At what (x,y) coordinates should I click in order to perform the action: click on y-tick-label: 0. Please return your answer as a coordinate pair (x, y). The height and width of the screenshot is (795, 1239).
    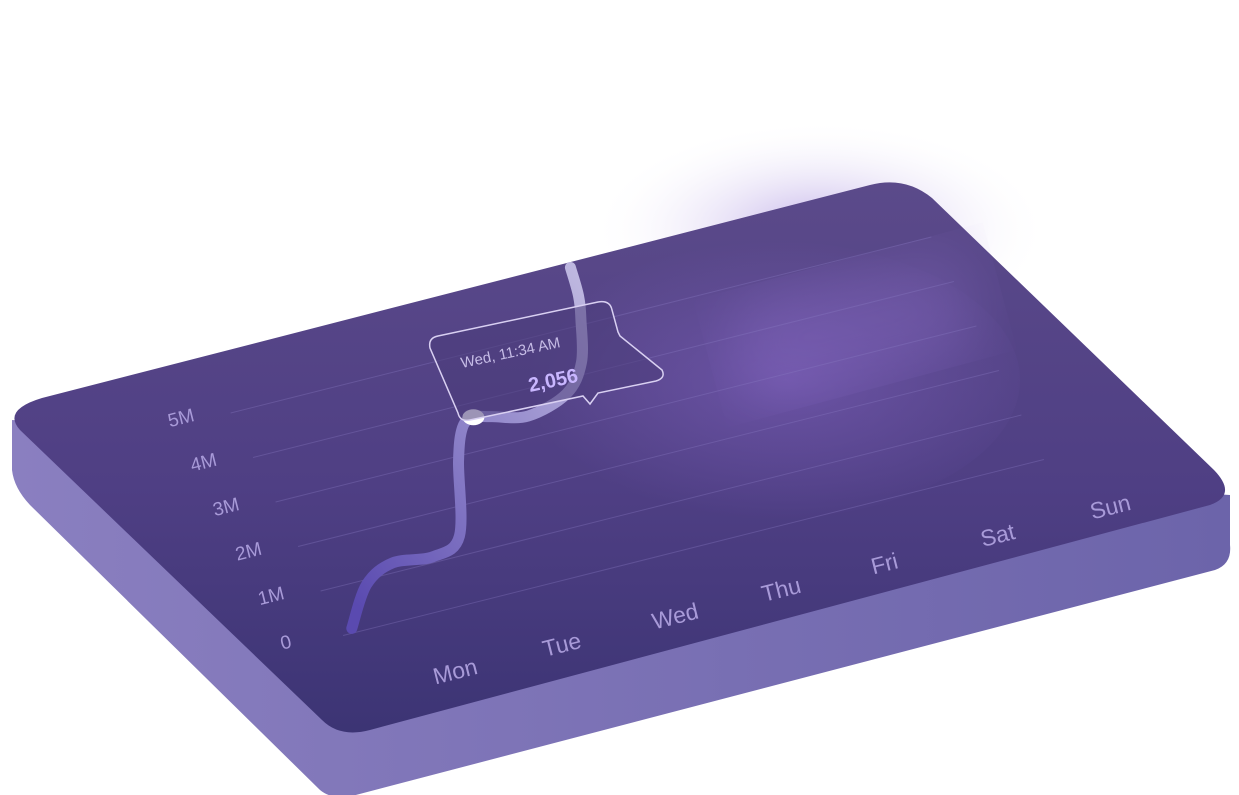
    Looking at the image, I should click on (285, 643).